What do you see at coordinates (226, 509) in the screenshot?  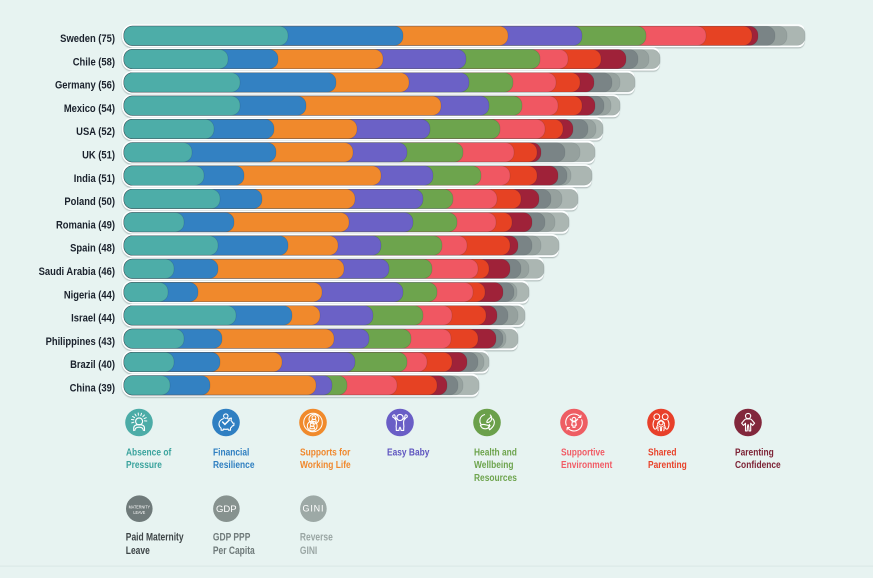 I see `svg-text: GDP` at bounding box center [226, 509].